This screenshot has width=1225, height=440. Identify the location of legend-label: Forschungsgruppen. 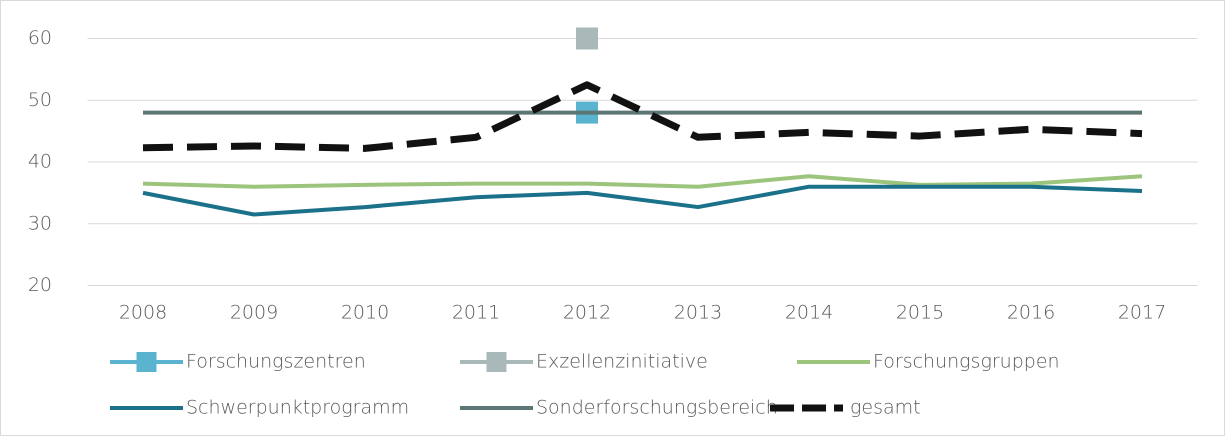
(966, 362).